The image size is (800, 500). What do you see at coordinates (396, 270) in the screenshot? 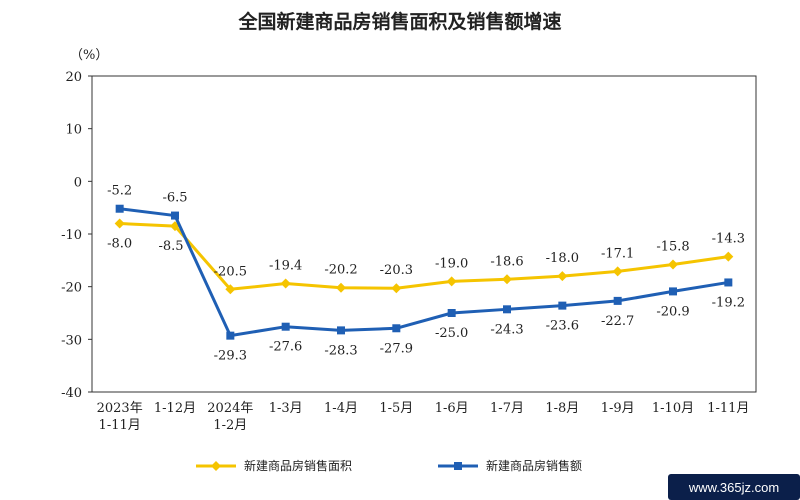
I see `data-label: -20.3` at bounding box center [396, 270].